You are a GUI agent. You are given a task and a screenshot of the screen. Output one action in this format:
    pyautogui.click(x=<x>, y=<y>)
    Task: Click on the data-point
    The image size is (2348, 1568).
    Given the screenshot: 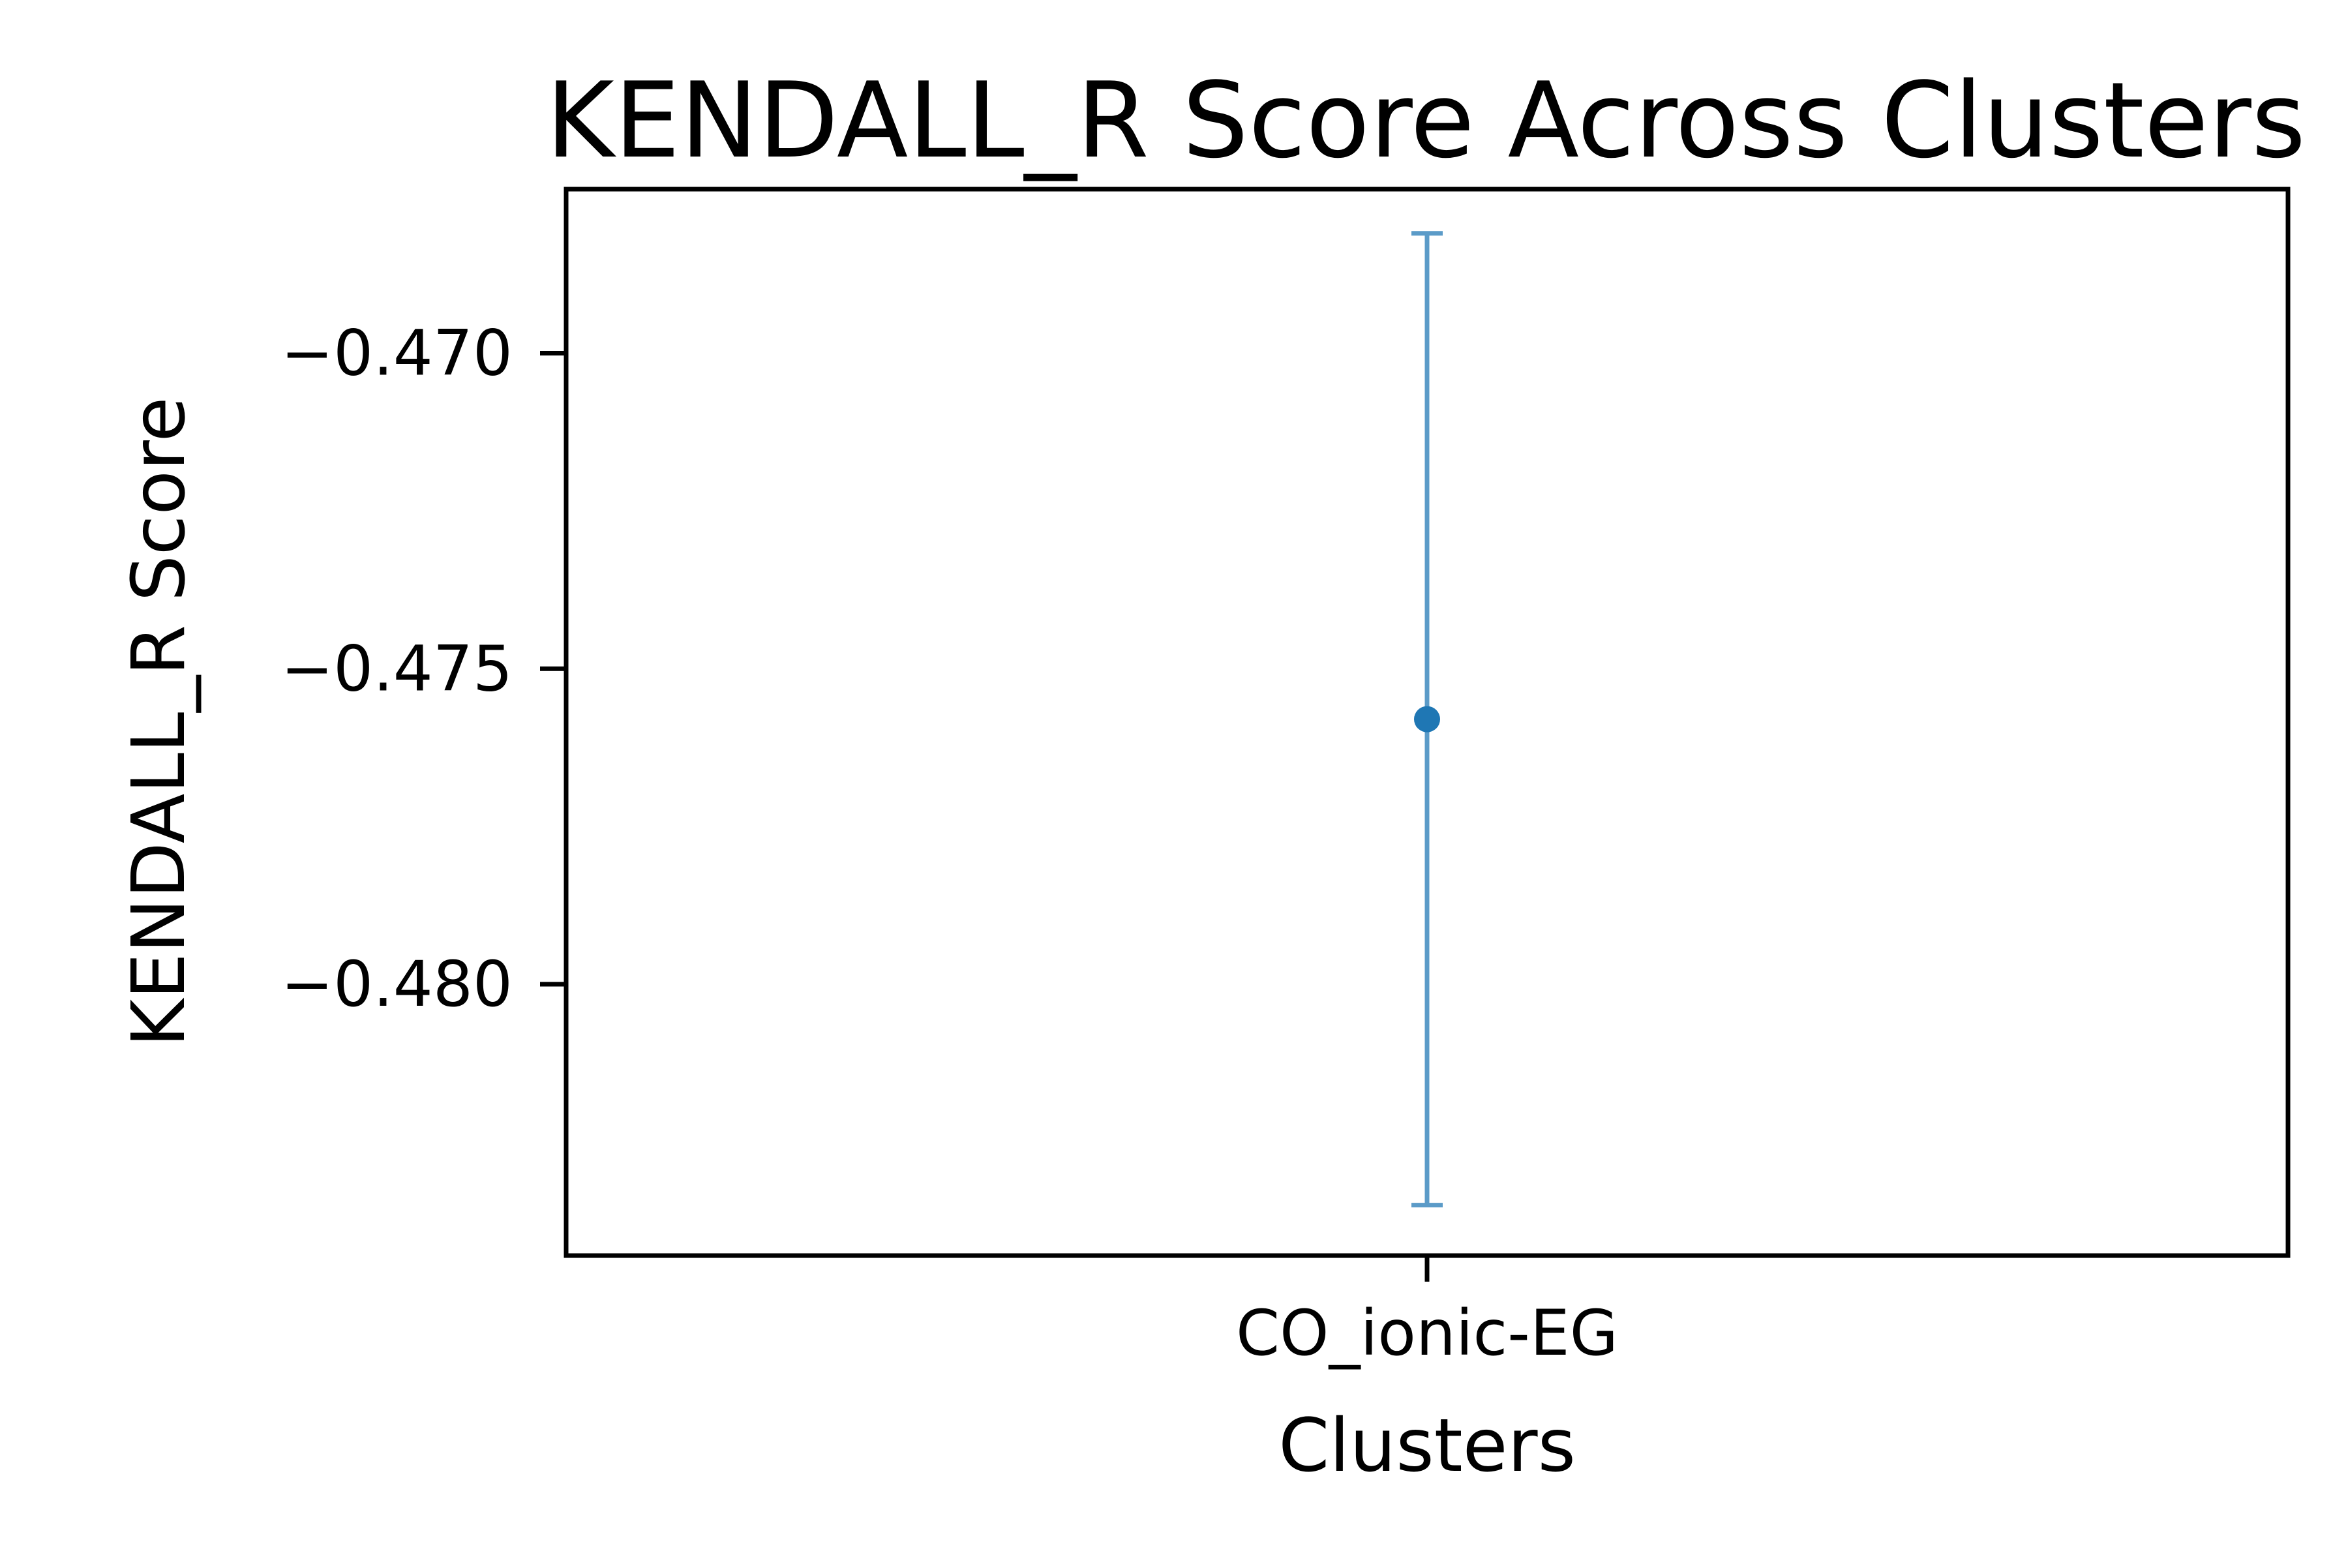 What is the action you would take?
    pyautogui.click(x=1427, y=719)
    